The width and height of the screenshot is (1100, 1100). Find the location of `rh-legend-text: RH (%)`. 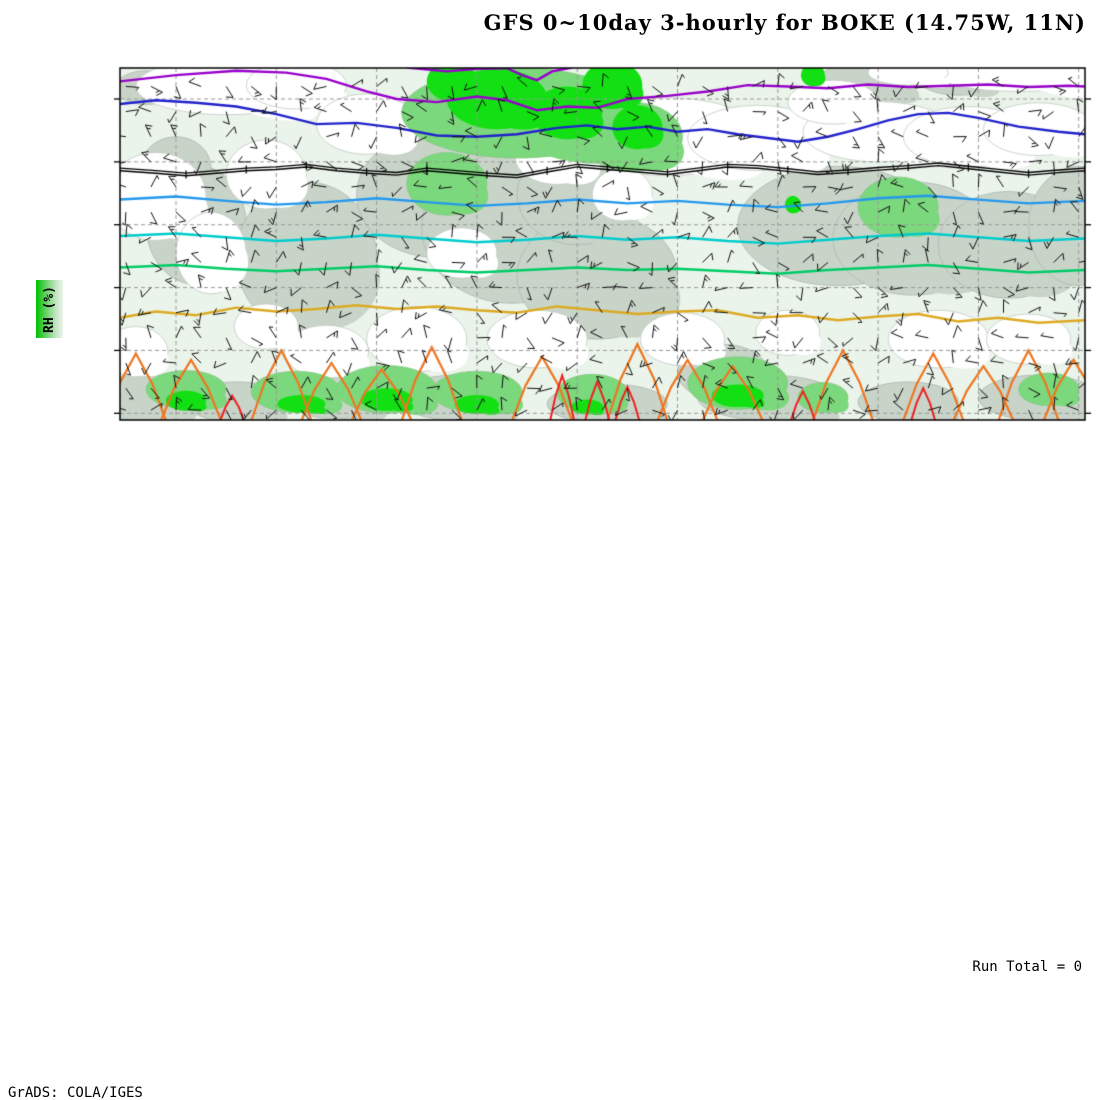

rh-legend-text: RH (%) is located at coordinates (49, 309).